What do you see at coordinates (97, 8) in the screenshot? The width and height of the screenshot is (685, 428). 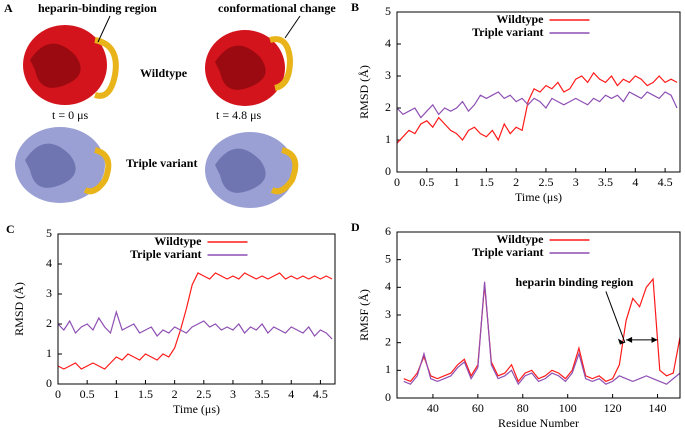 I see `annotation: heparin-binding region` at bounding box center [97, 8].